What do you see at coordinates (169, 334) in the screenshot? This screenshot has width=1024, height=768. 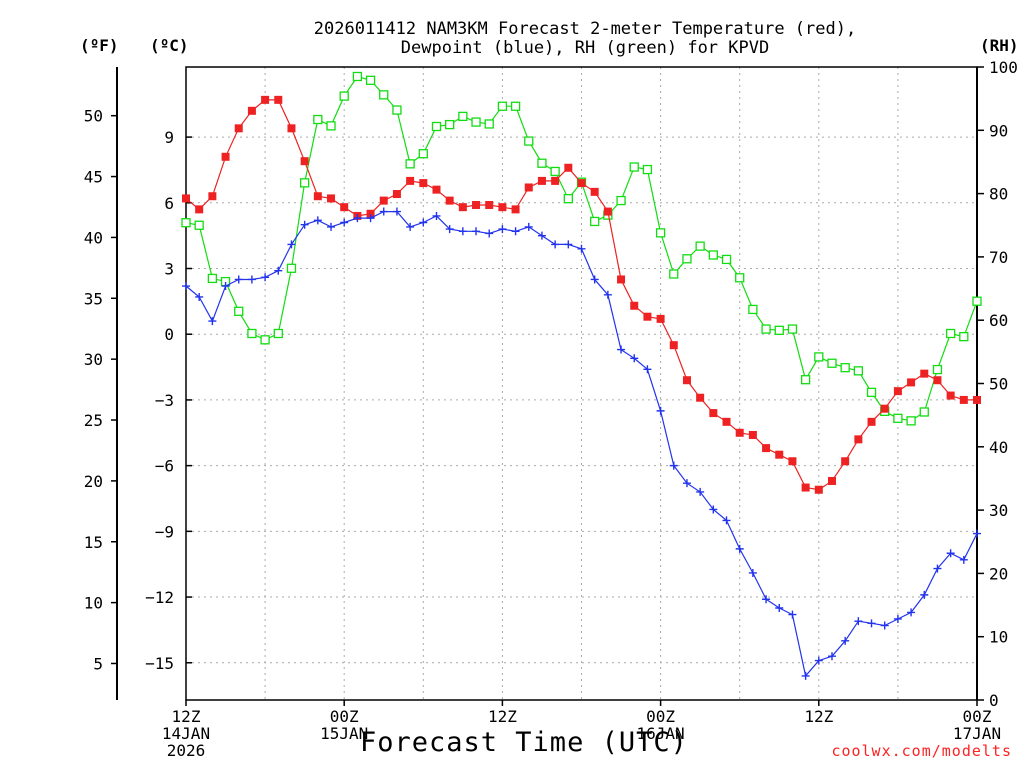 I see `c-tick-label: 0` at bounding box center [169, 334].